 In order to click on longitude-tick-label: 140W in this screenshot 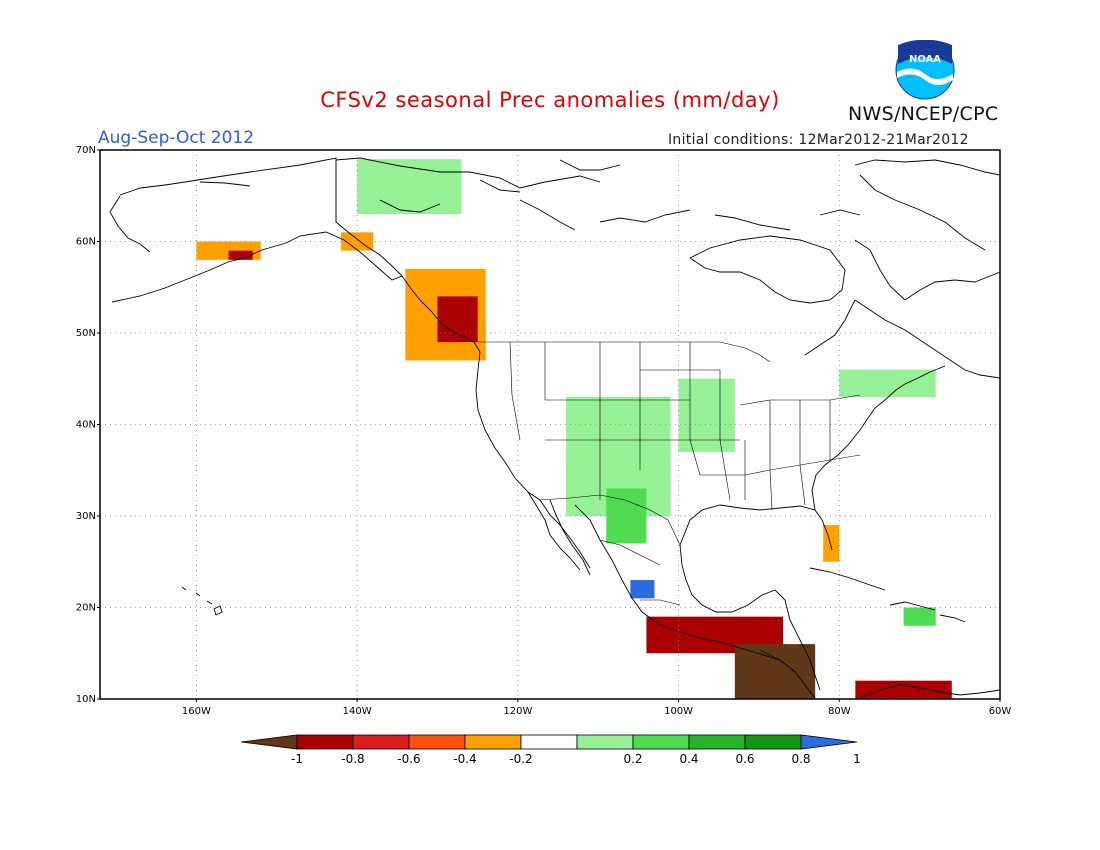, I will do `click(357, 711)`.